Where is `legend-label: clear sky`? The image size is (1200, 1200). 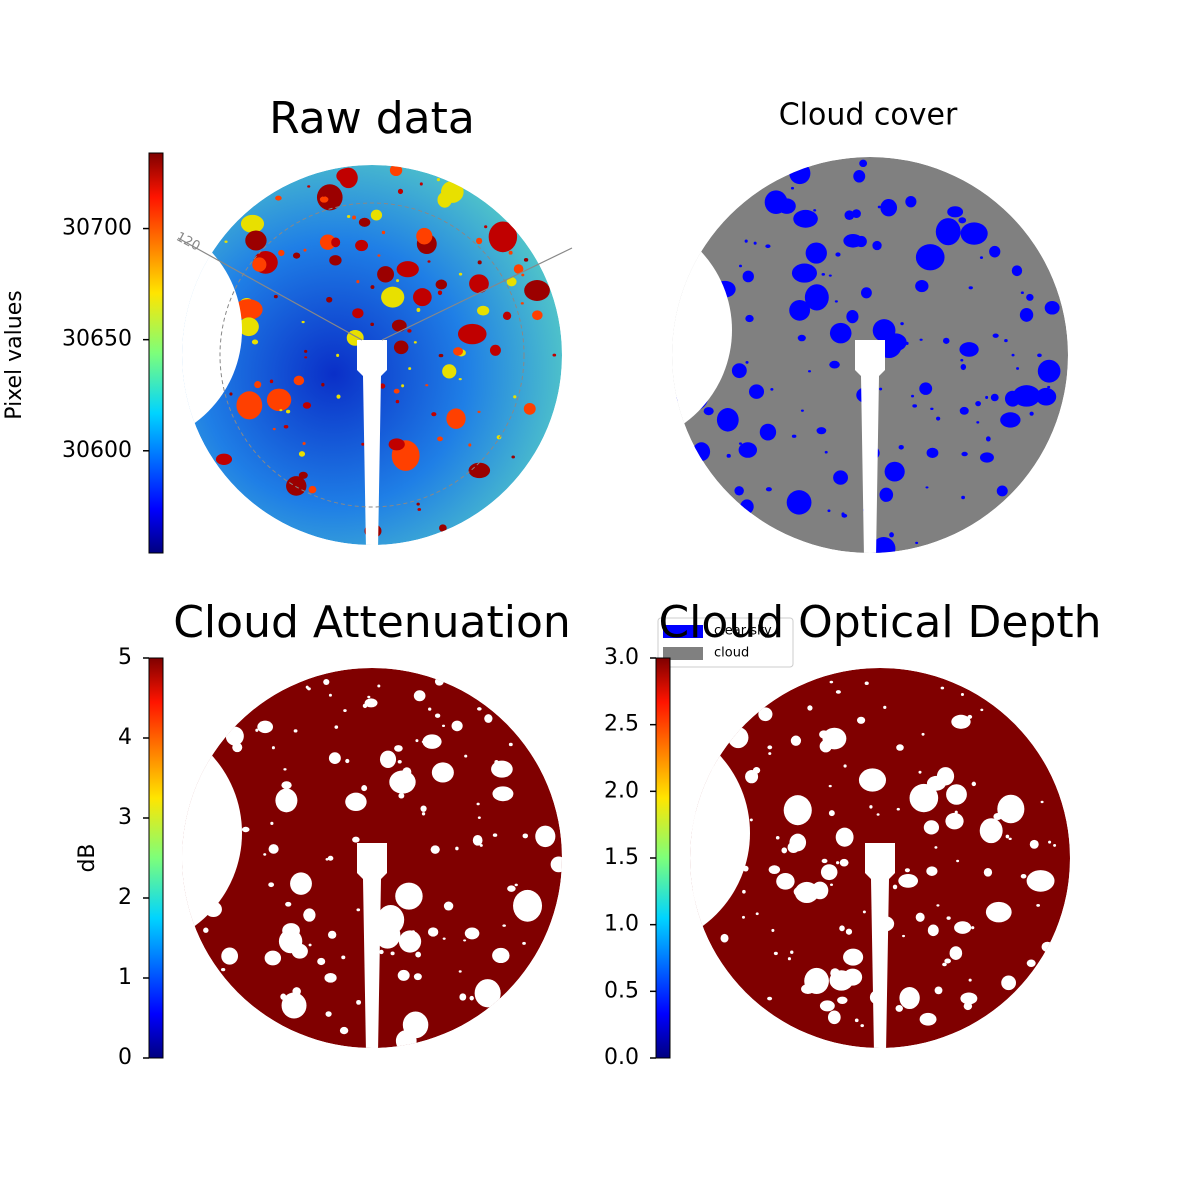
legend-label: clear sky is located at coordinates (743, 631).